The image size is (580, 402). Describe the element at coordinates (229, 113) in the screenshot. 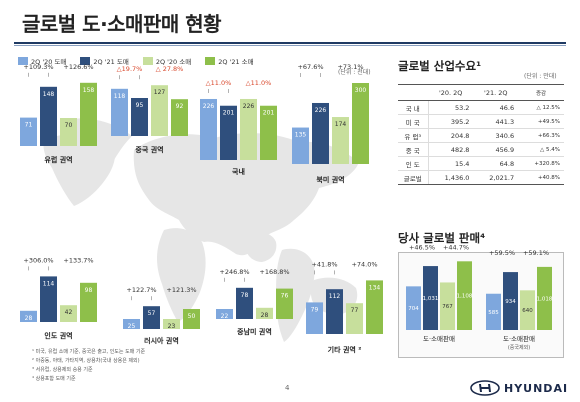

I see `bar-value-label: 201` at that location.